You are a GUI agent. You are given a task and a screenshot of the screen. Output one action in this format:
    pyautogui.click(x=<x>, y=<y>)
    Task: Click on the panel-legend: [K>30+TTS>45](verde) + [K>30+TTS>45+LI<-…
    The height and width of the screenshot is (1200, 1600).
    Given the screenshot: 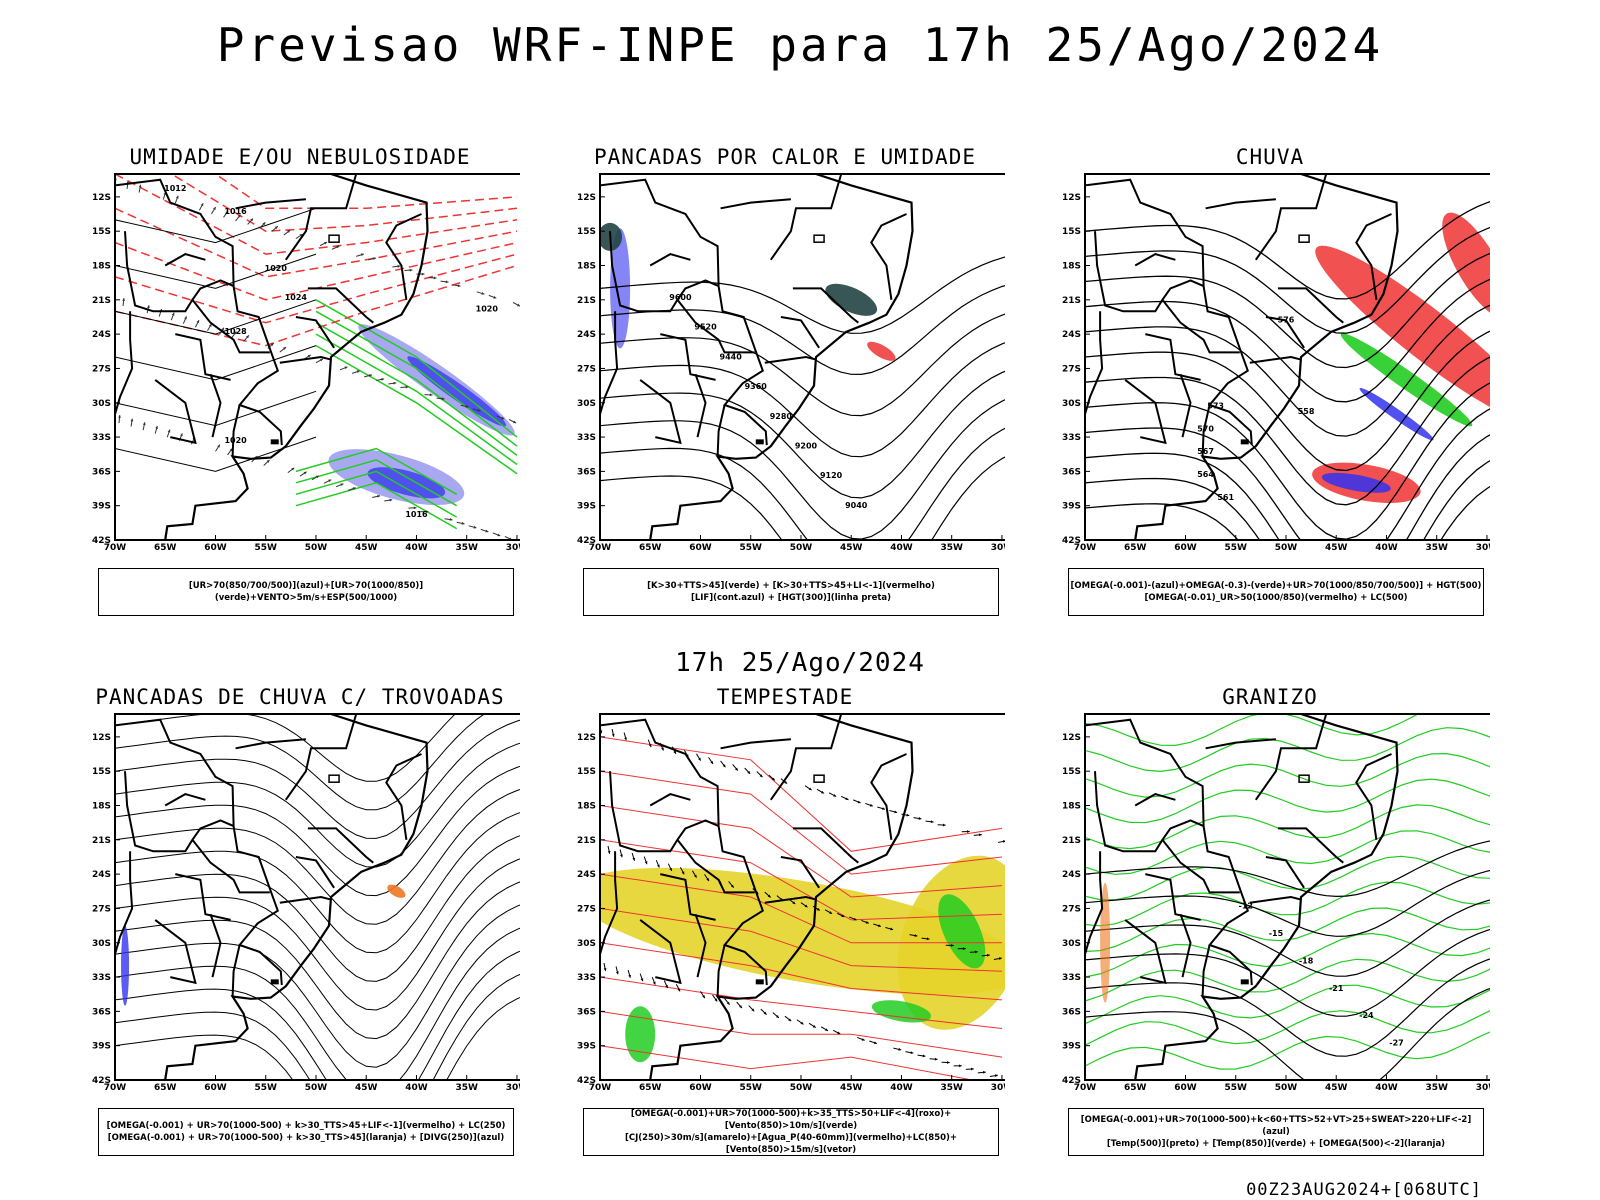 What is the action you would take?
    pyautogui.click(x=791, y=592)
    